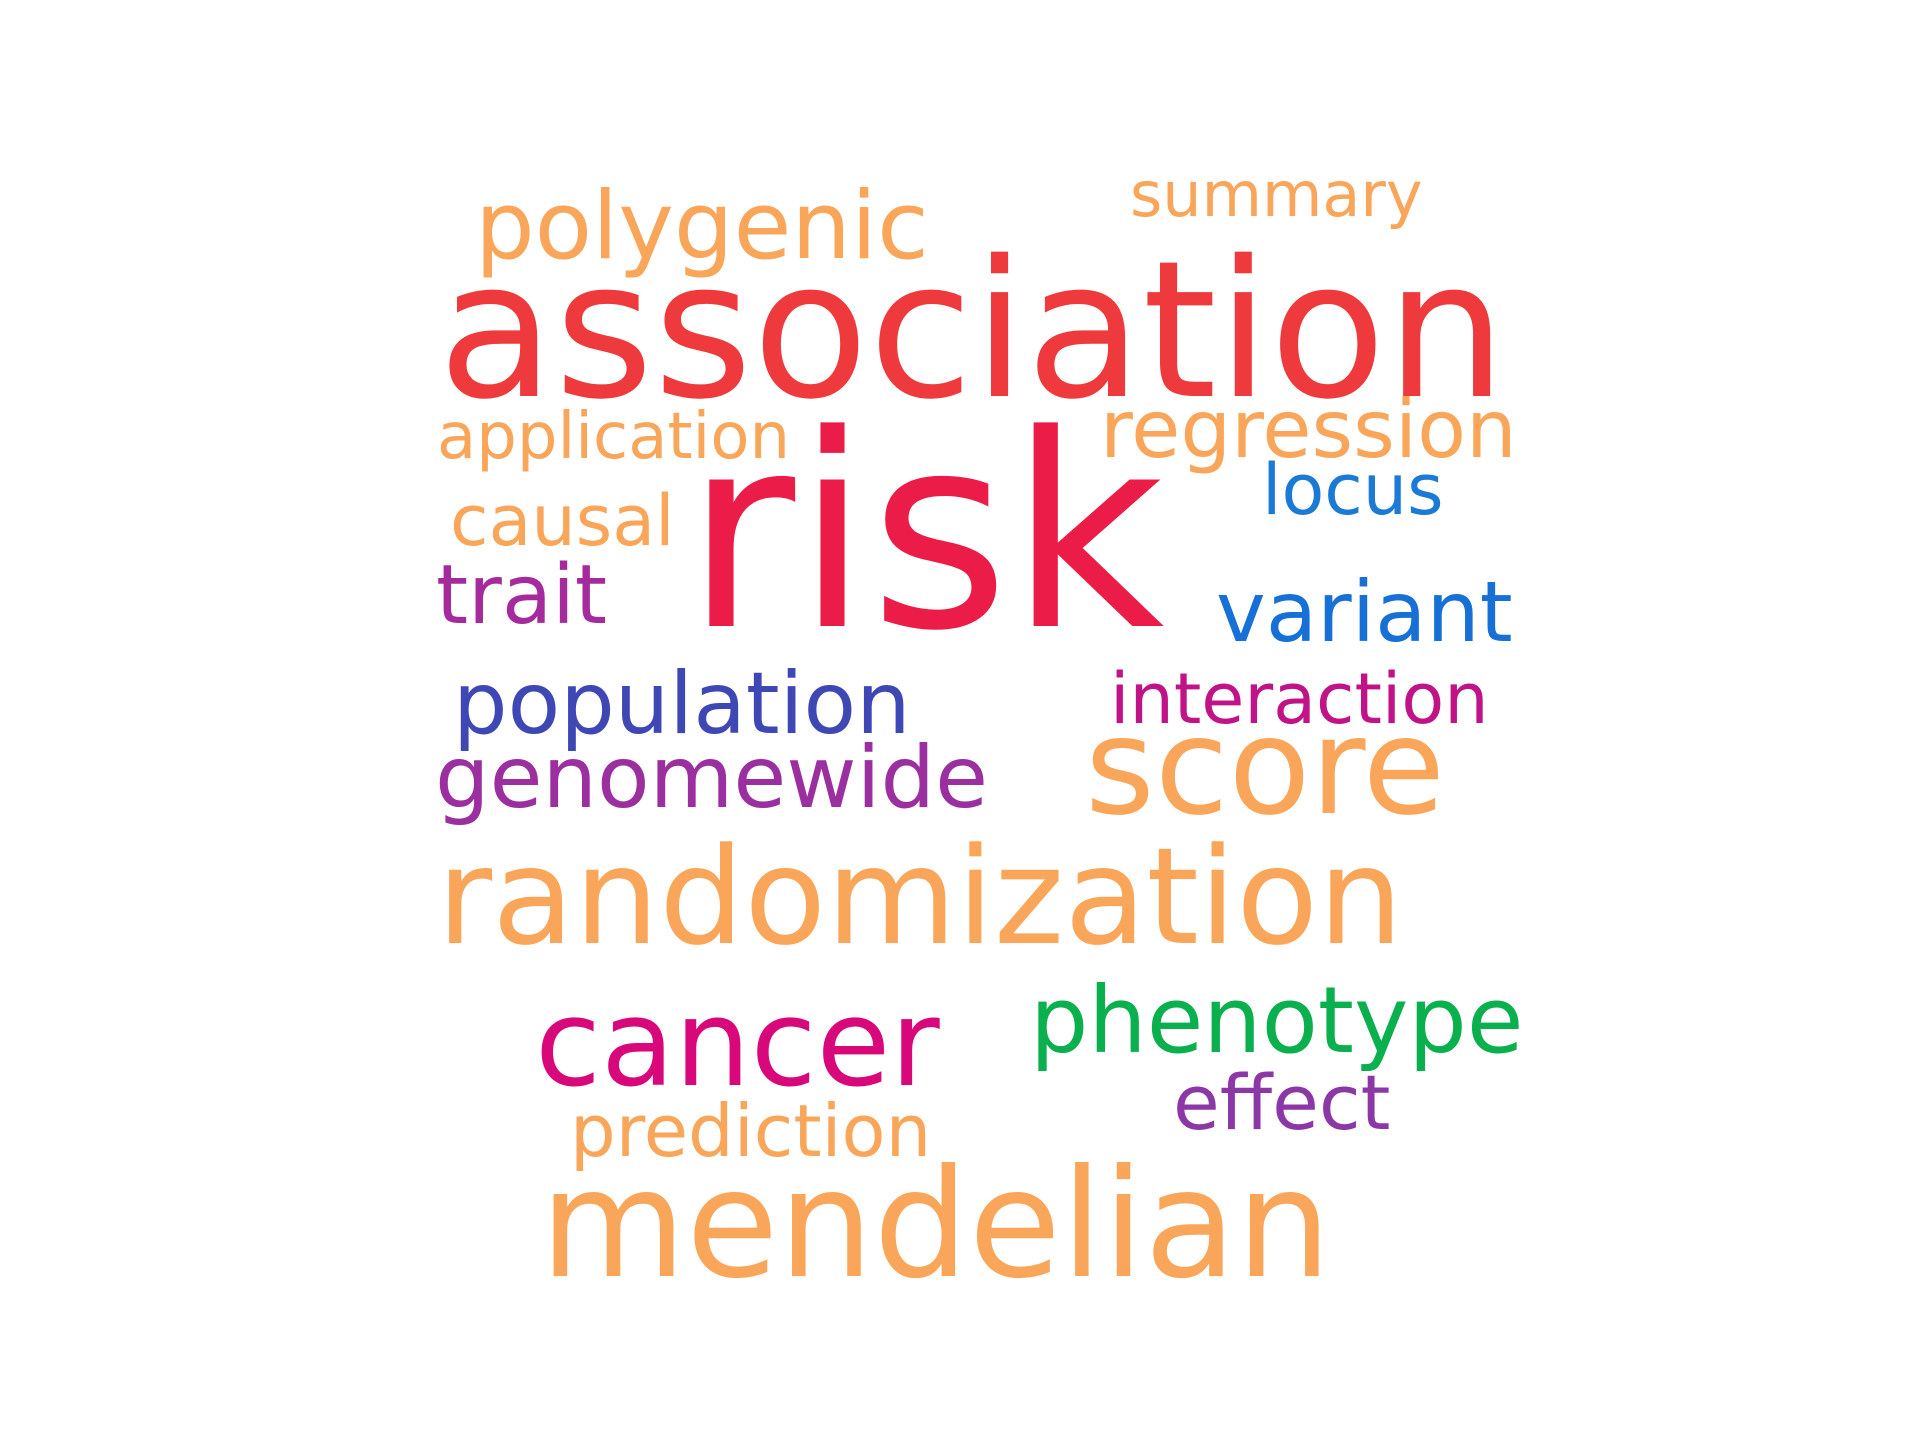 The width and height of the screenshot is (1920, 1440). What do you see at coordinates (925, 534) in the screenshot?
I see `word-risk: risk` at bounding box center [925, 534].